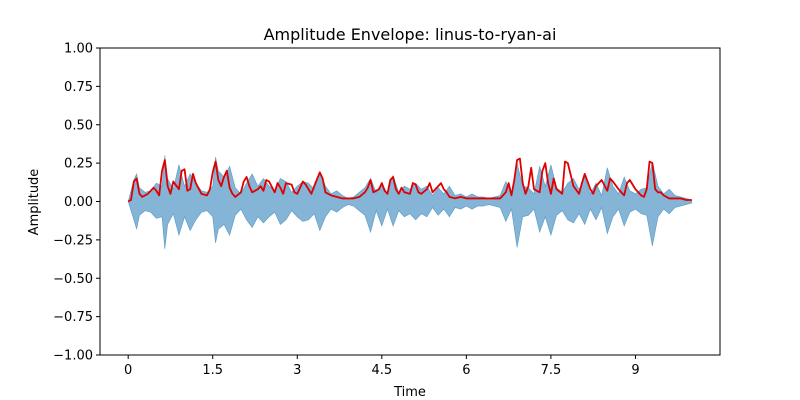  I want to click on y-axis-label: Amplitude, so click(34, 202).